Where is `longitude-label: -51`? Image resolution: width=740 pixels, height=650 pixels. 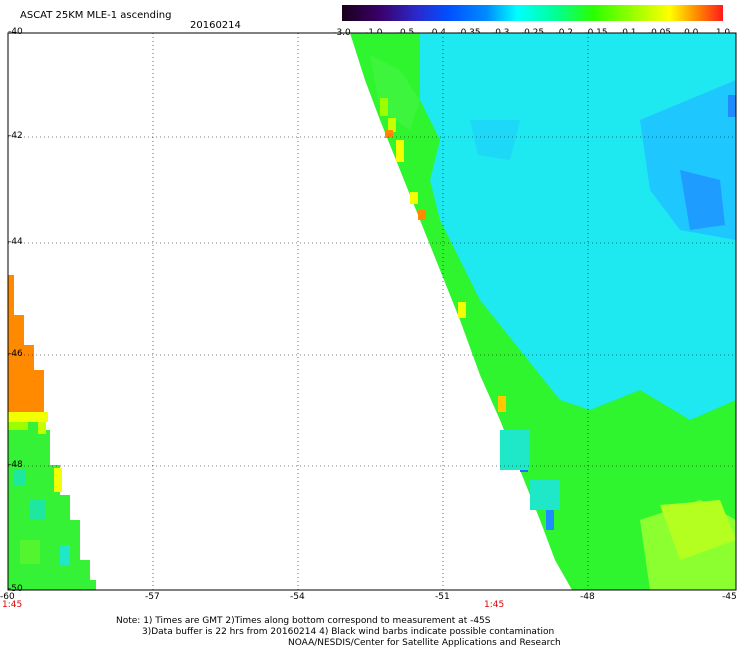 longitude-label: -51 is located at coordinates (442, 597).